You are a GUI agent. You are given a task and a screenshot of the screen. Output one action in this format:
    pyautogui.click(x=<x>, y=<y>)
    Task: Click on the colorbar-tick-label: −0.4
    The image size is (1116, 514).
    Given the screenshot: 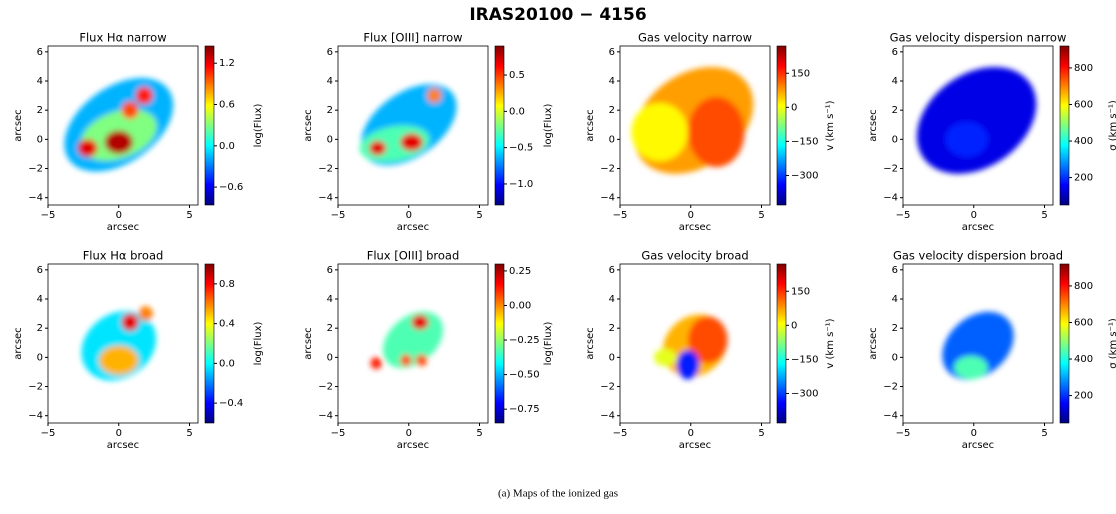 What is the action you would take?
    pyautogui.click(x=231, y=403)
    